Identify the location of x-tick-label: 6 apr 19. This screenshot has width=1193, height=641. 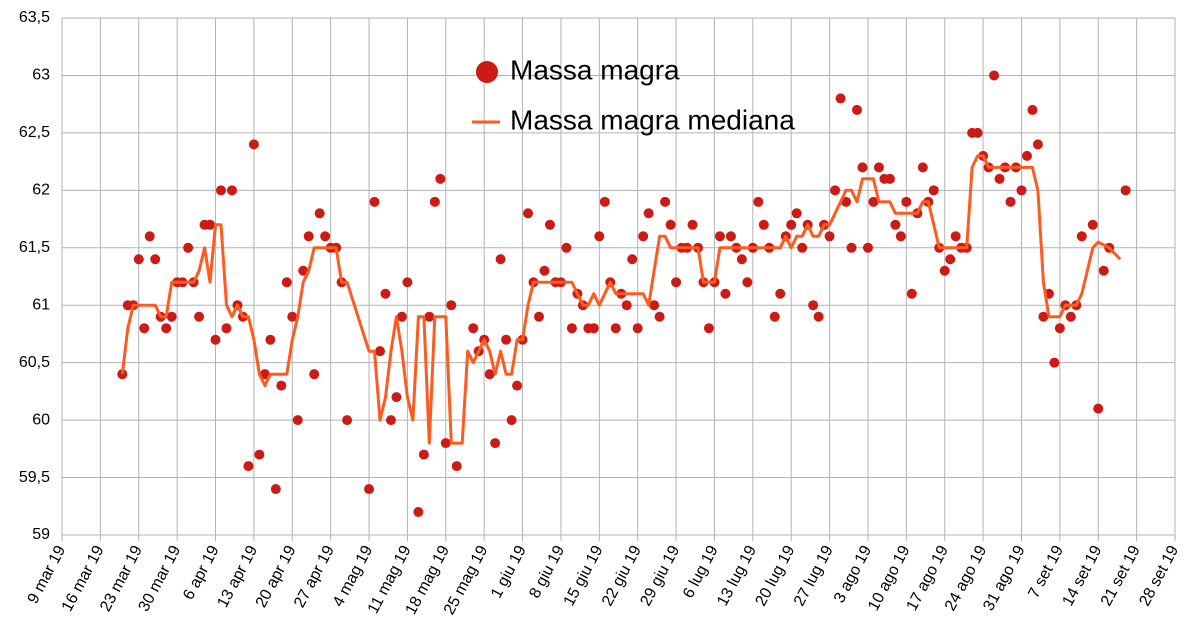
(201, 573).